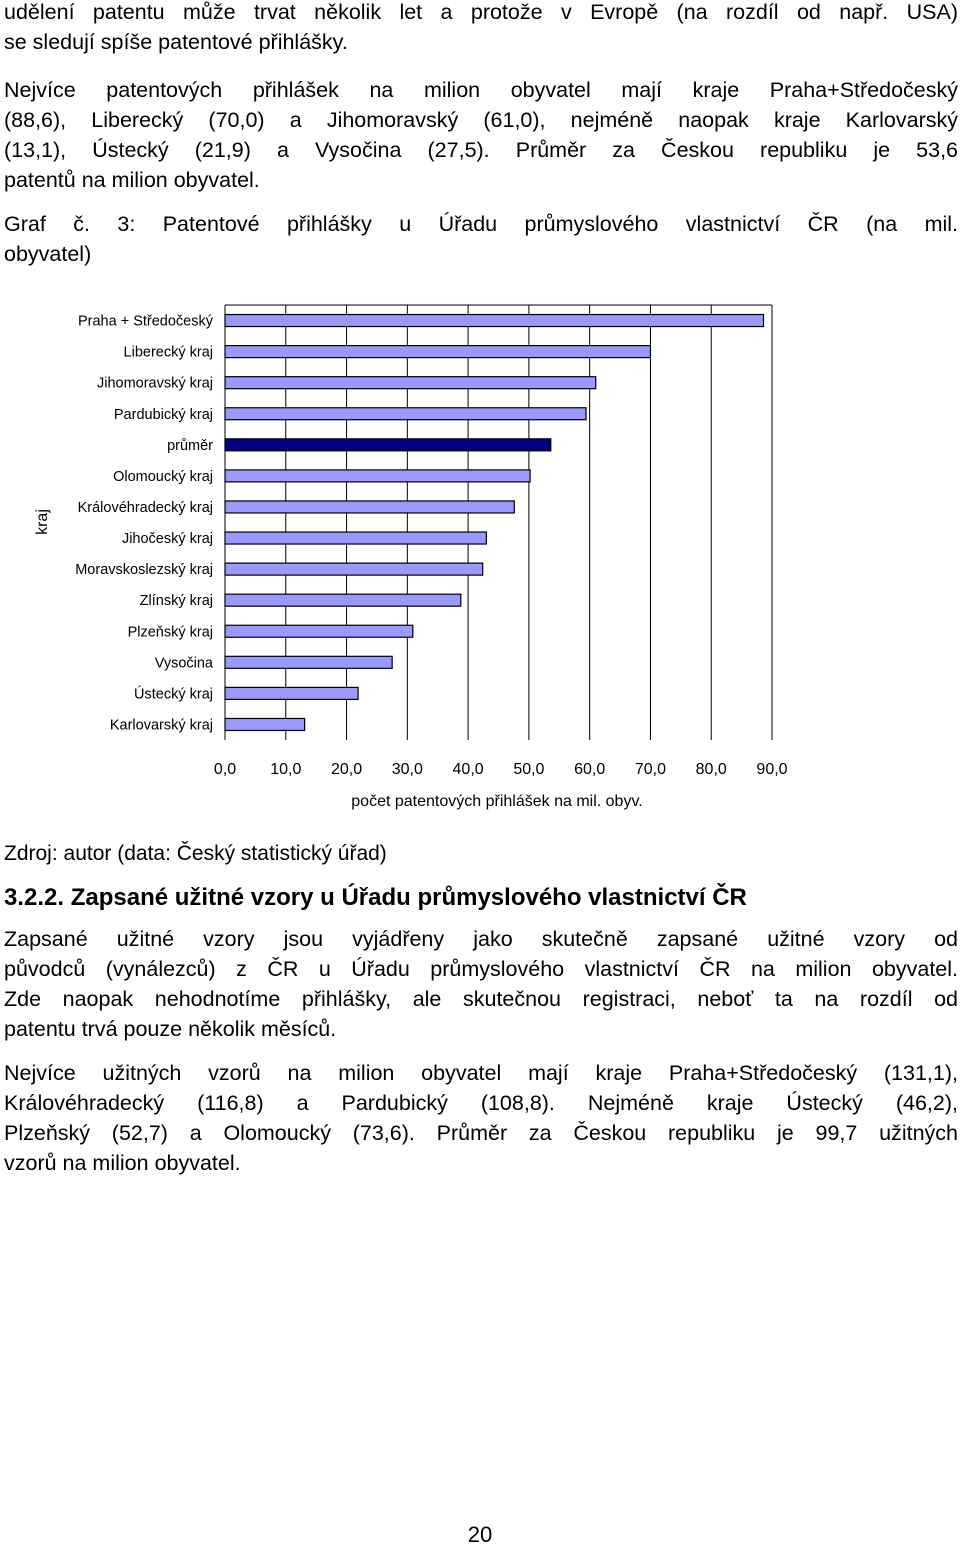 The image size is (960, 1549). What do you see at coordinates (346, 769) in the screenshot?
I see `chart-x-tick-label: 20,0` at bounding box center [346, 769].